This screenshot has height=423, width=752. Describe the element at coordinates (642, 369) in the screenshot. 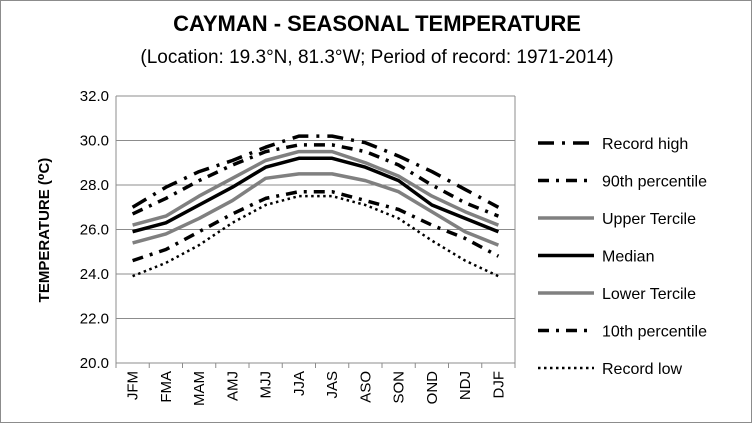

I see `legend-label: Record low` at that location.